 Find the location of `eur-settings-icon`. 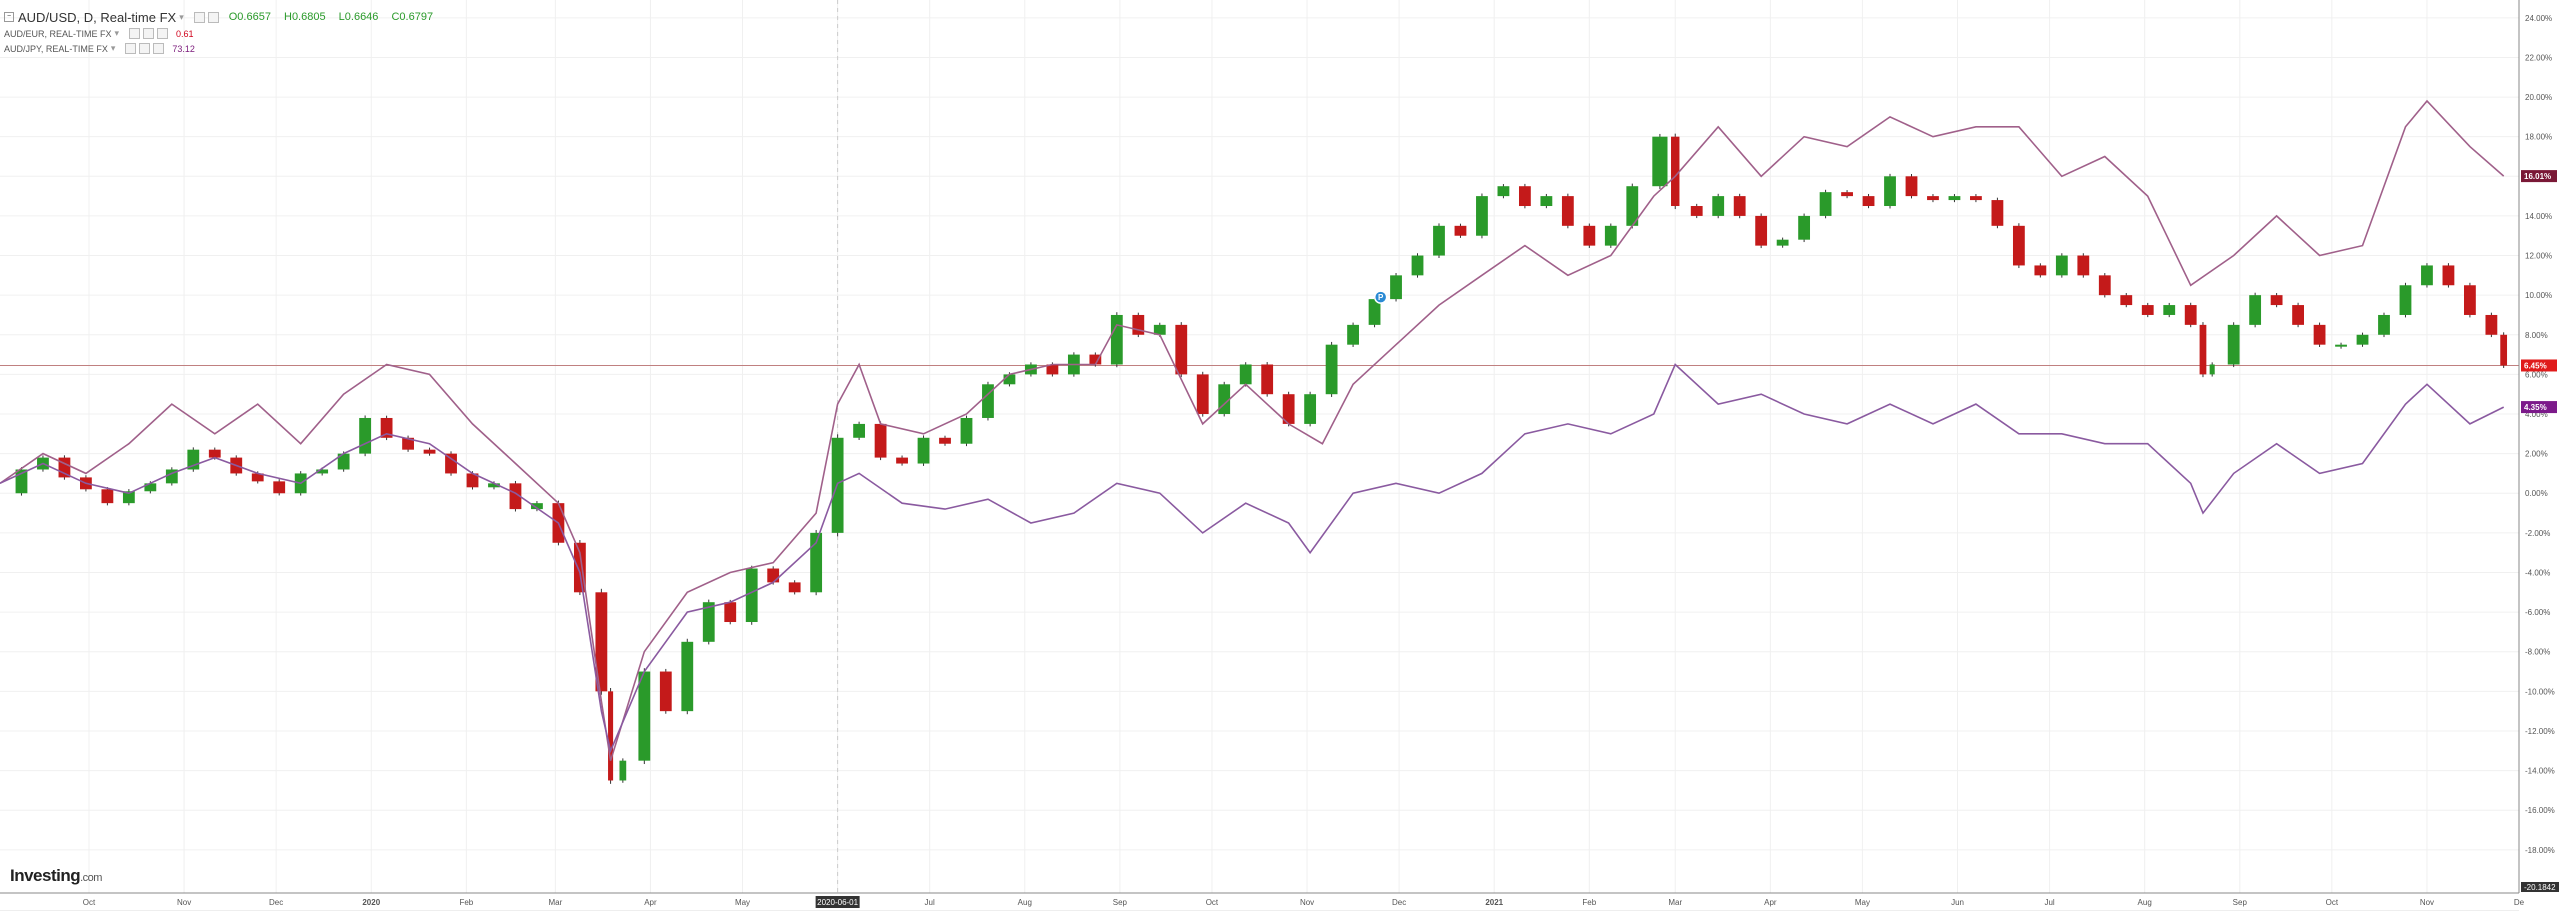

eur-settings-icon is located at coordinates (149, 33).